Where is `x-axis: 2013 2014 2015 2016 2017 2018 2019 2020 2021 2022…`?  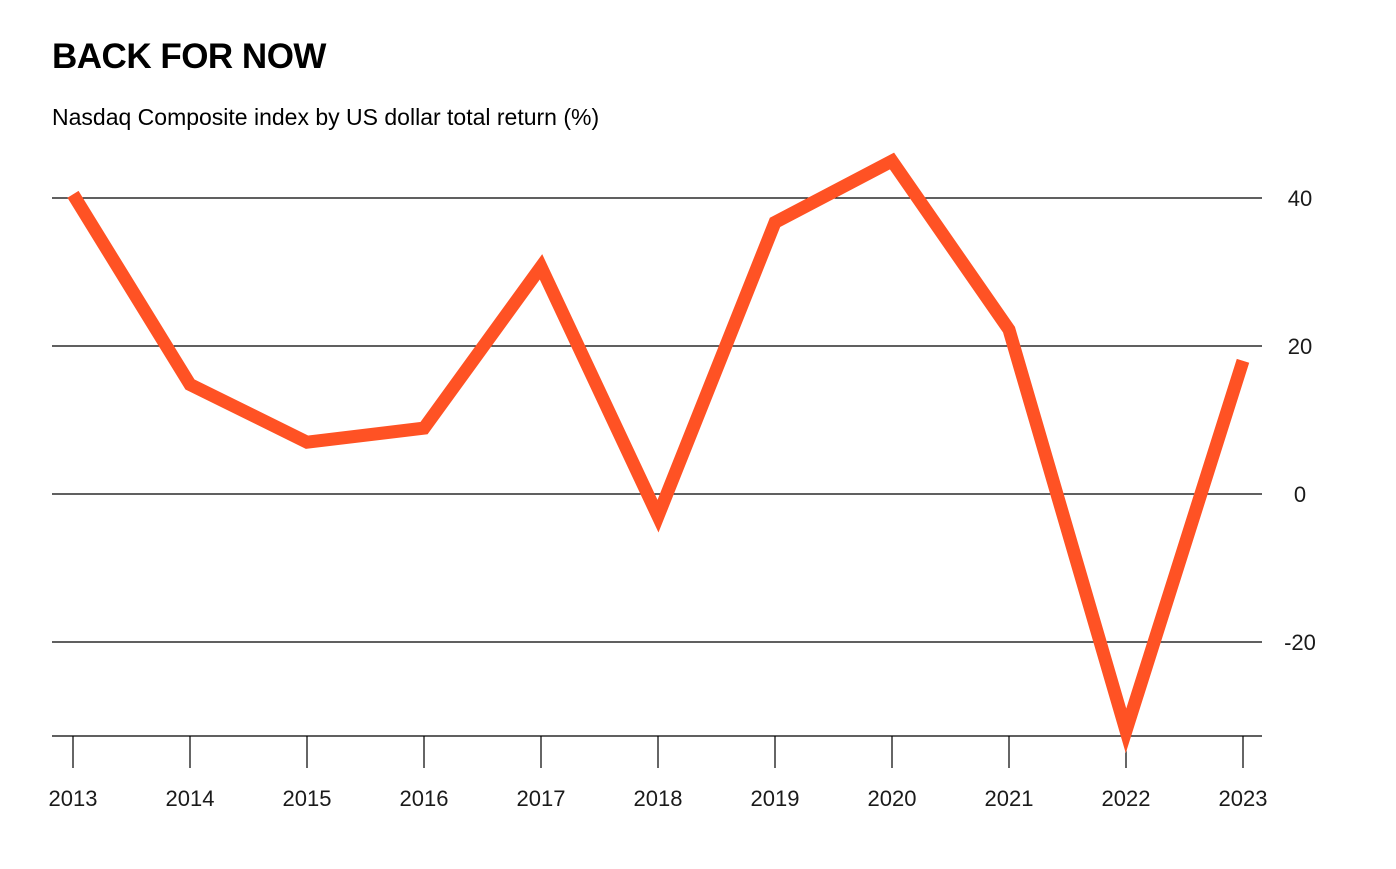 x-axis: 2013 2014 2015 2016 2017 2018 2019 2020 2021 2022… is located at coordinates (658, 773).